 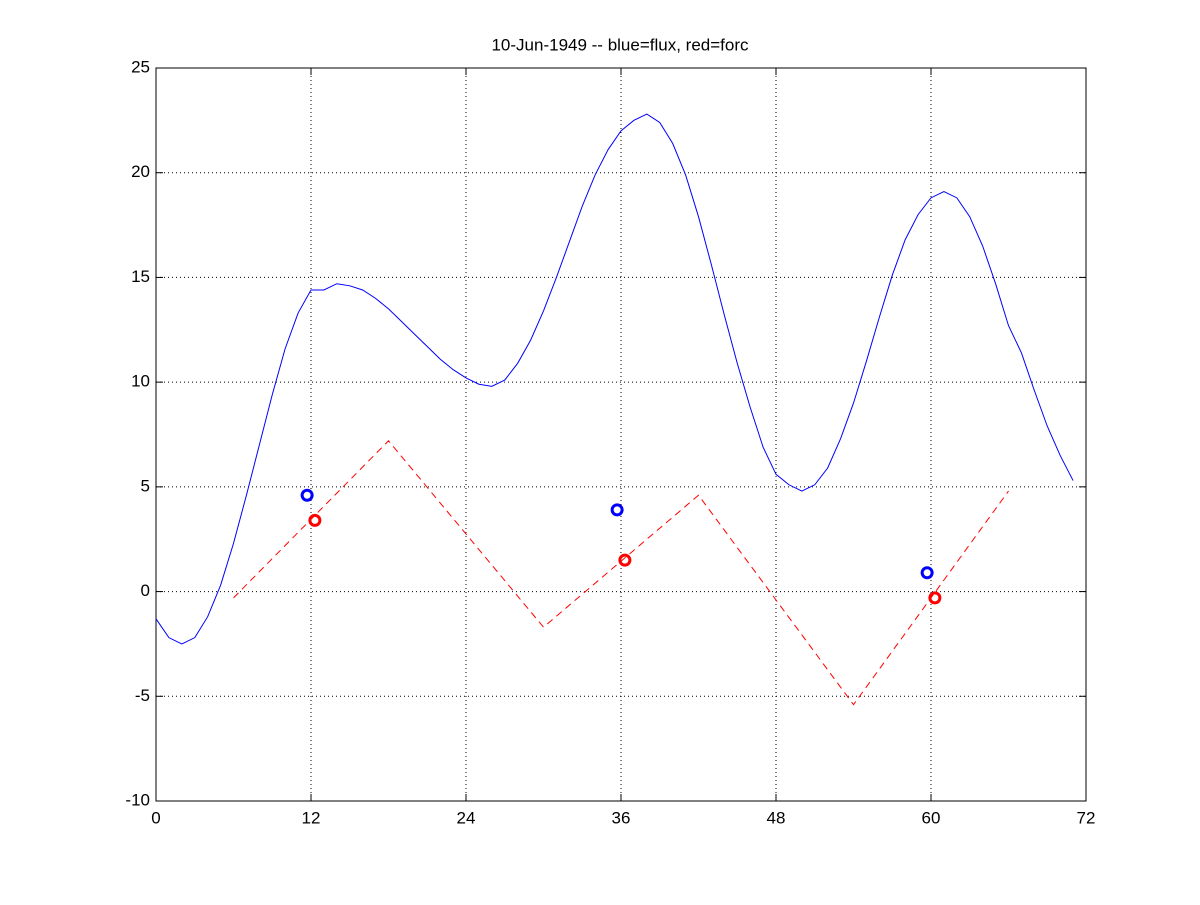 What do you see at coordinates (1086, 817) in the screenshot?
I see `x-tick-label: 72` at bounding box center [1086, 817].